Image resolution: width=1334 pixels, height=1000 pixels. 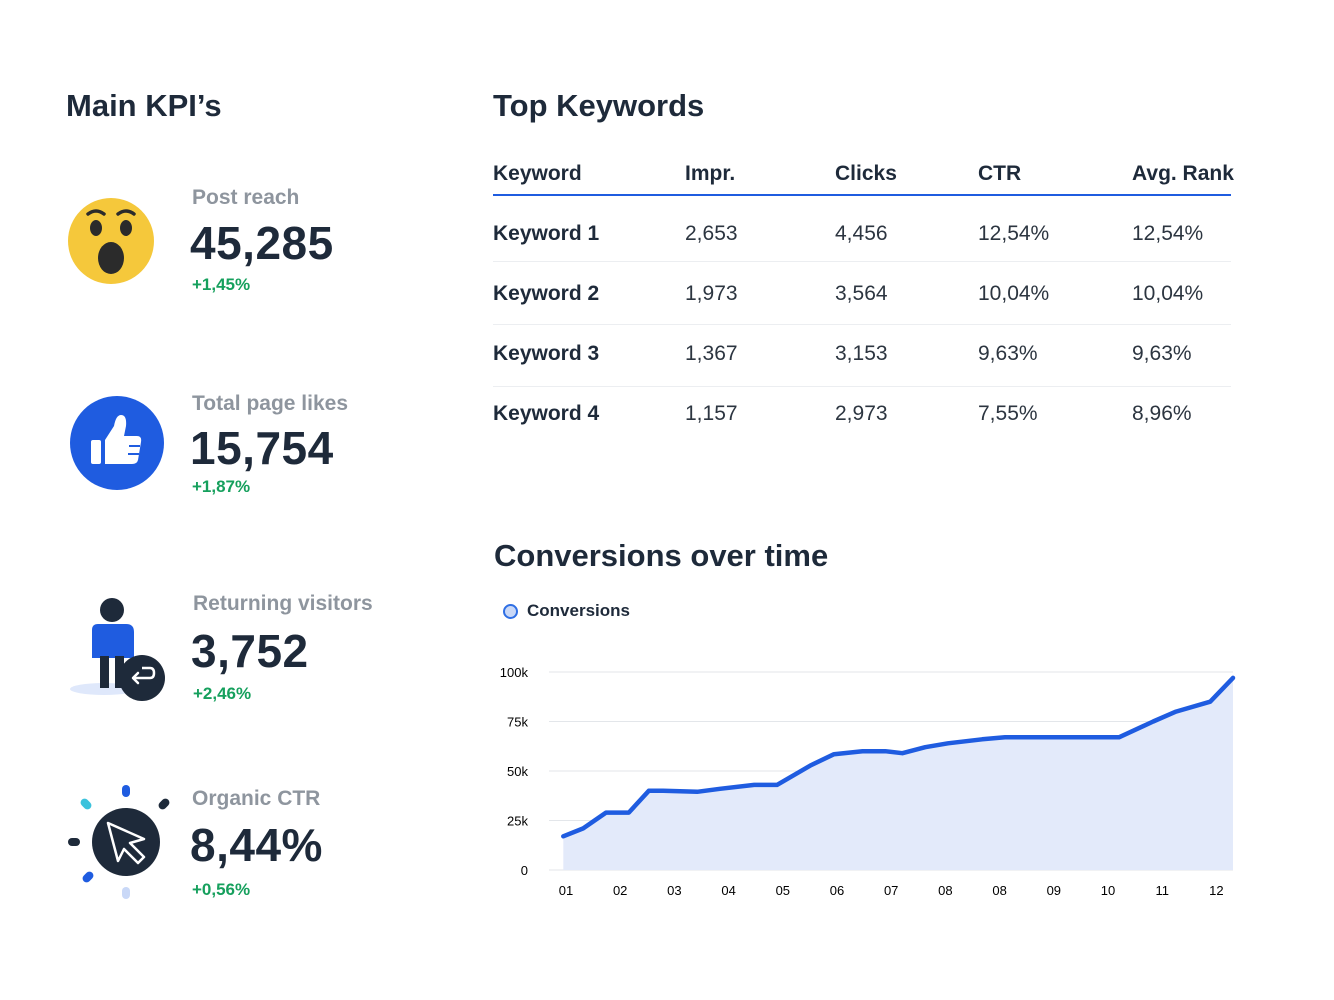 What do you see at coordinates (221, 284) in the screenshot?
I see `kpi-change-post-reach: +1,45%` at bounding box center [221, 284].